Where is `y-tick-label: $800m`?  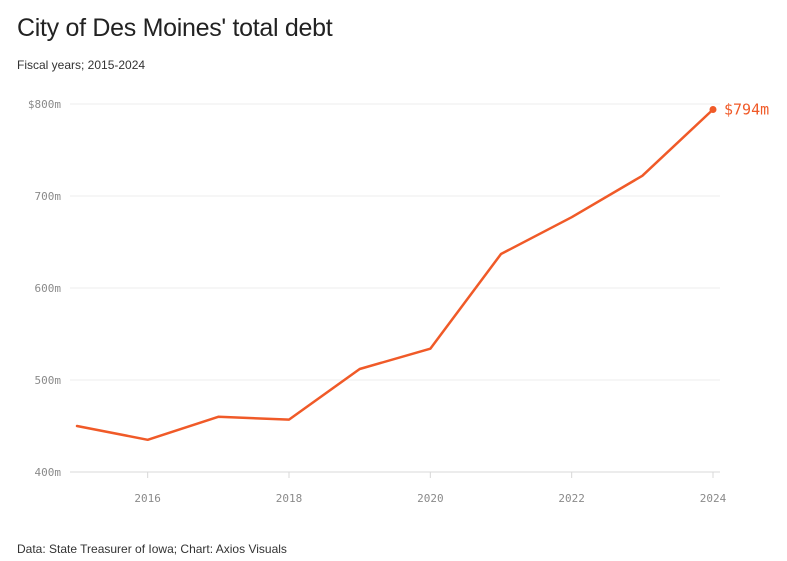
y-tick-label: $800m is located at coordinates (44, 104).